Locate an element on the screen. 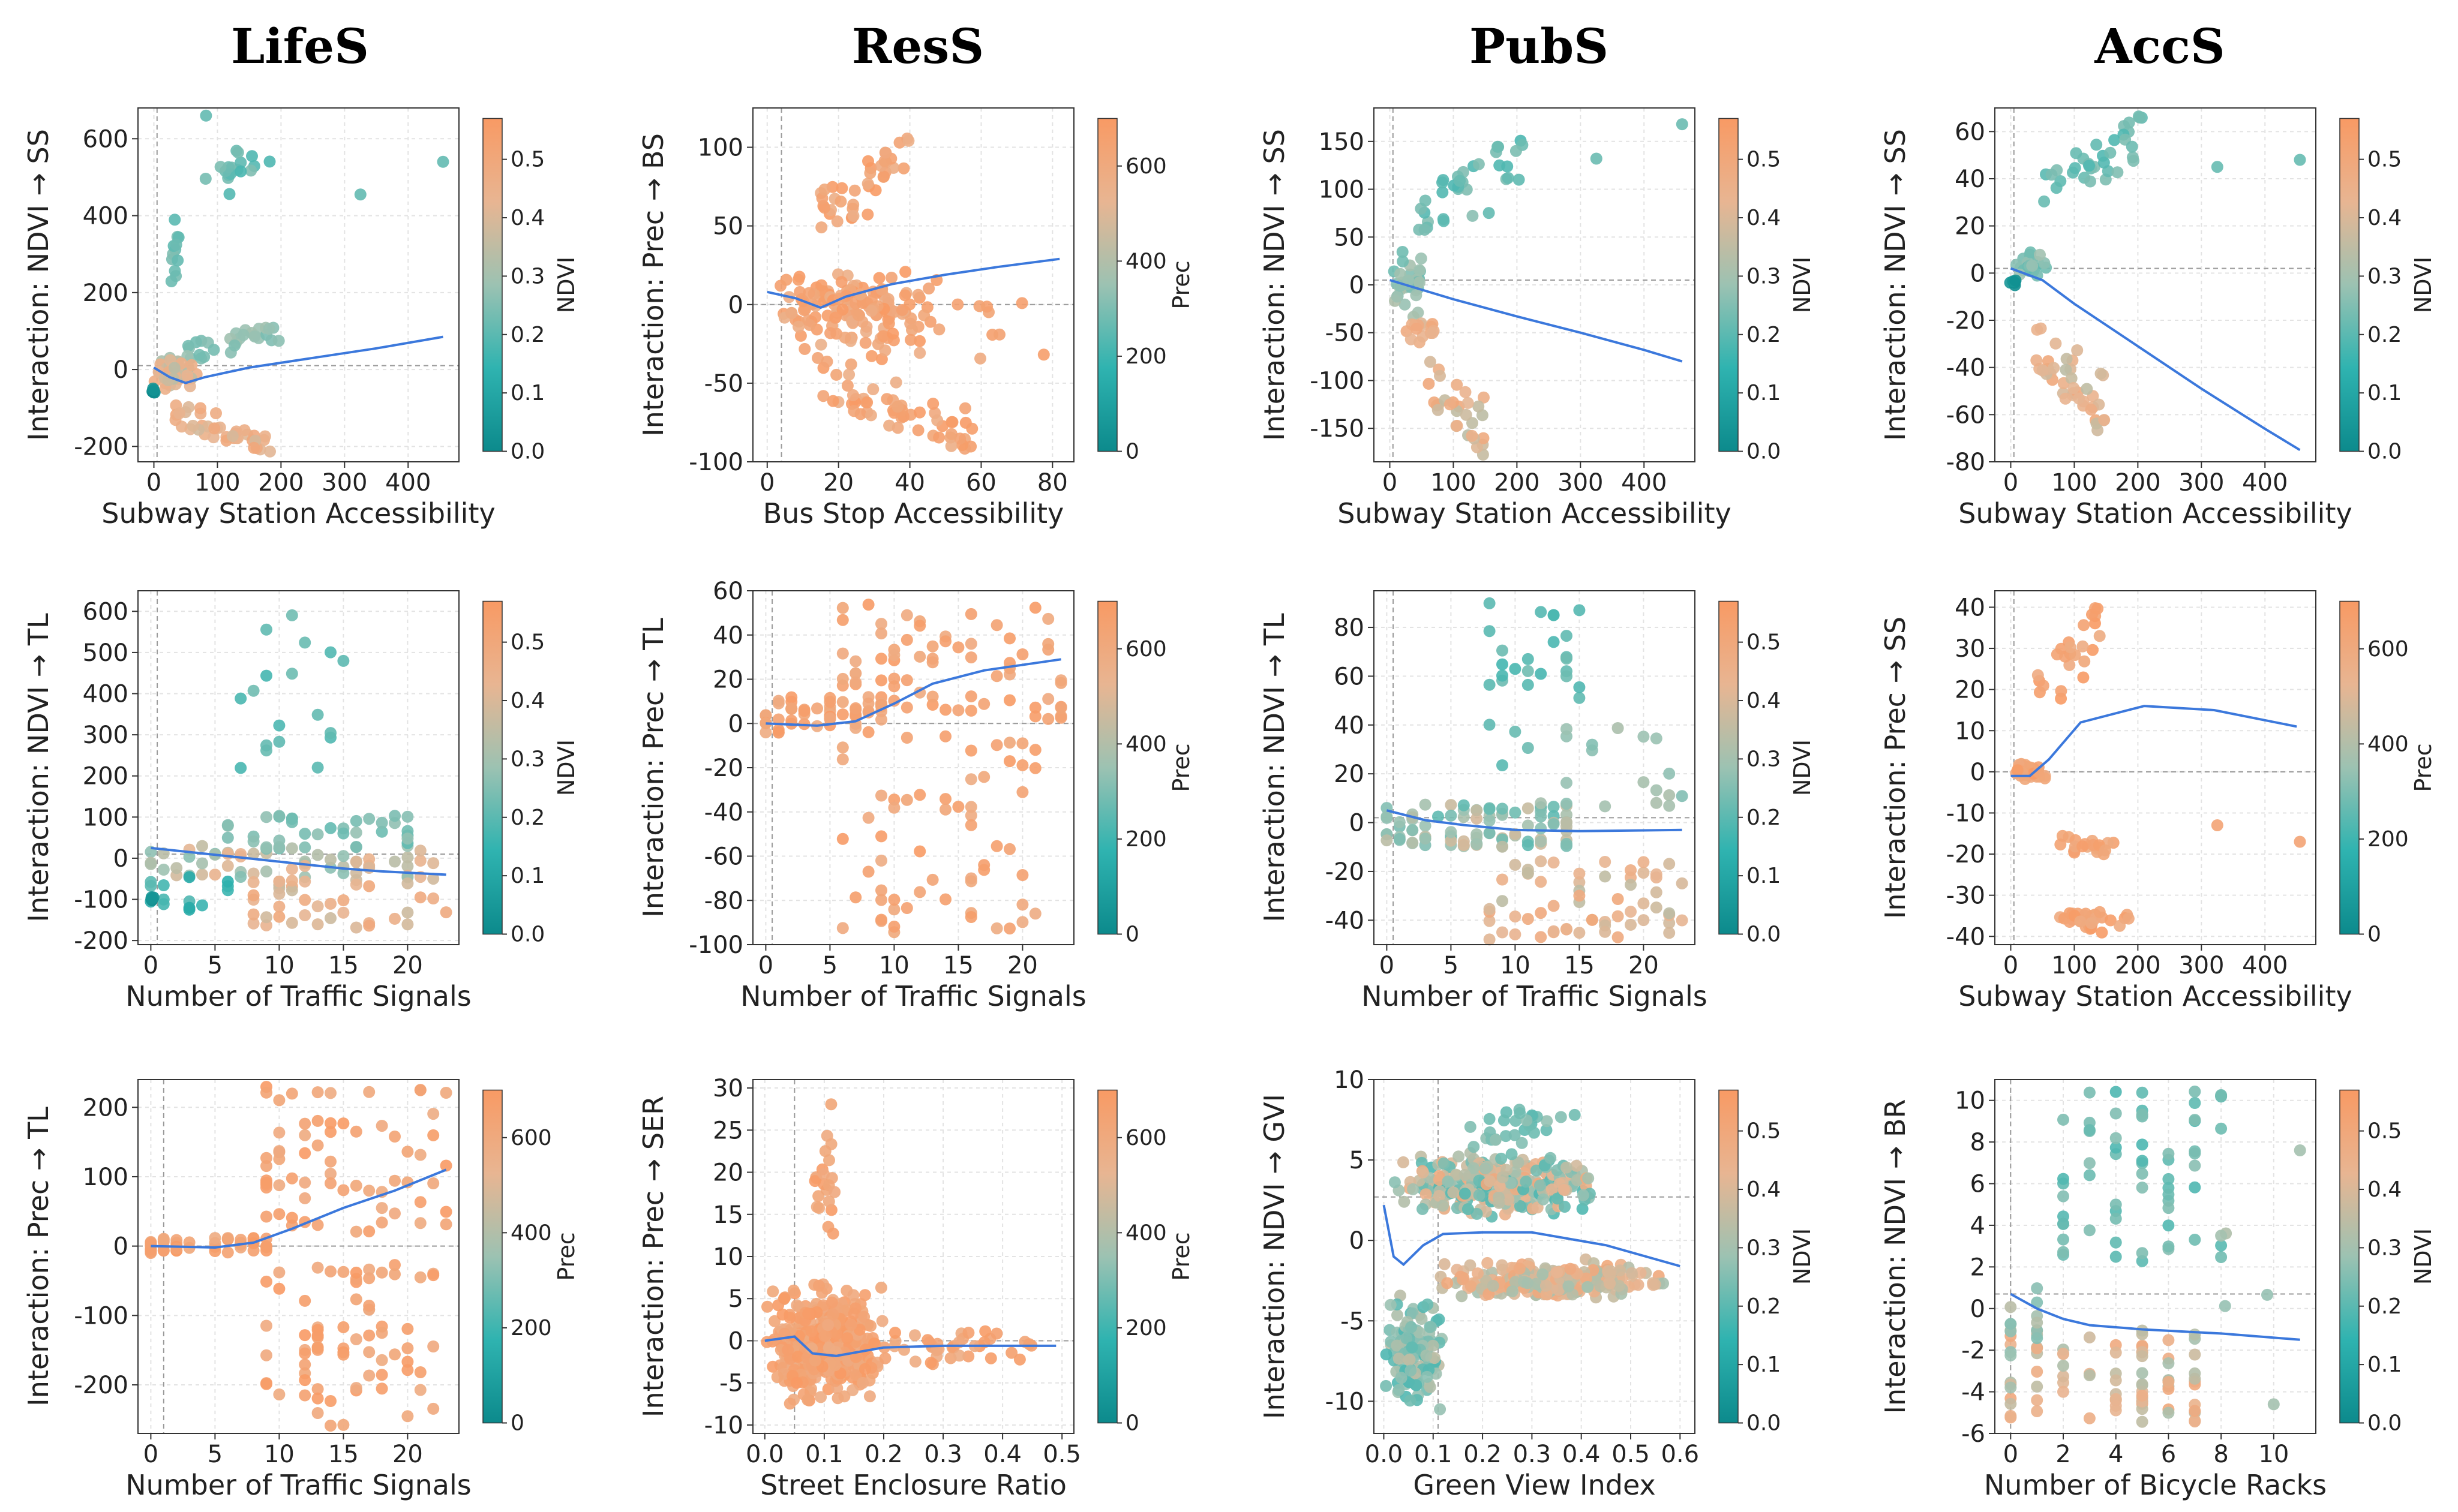 Image resolution: width=2458 pixels, height=1512 pixels. colorbar-label: NDVI is located at coordinates (1802, 285).